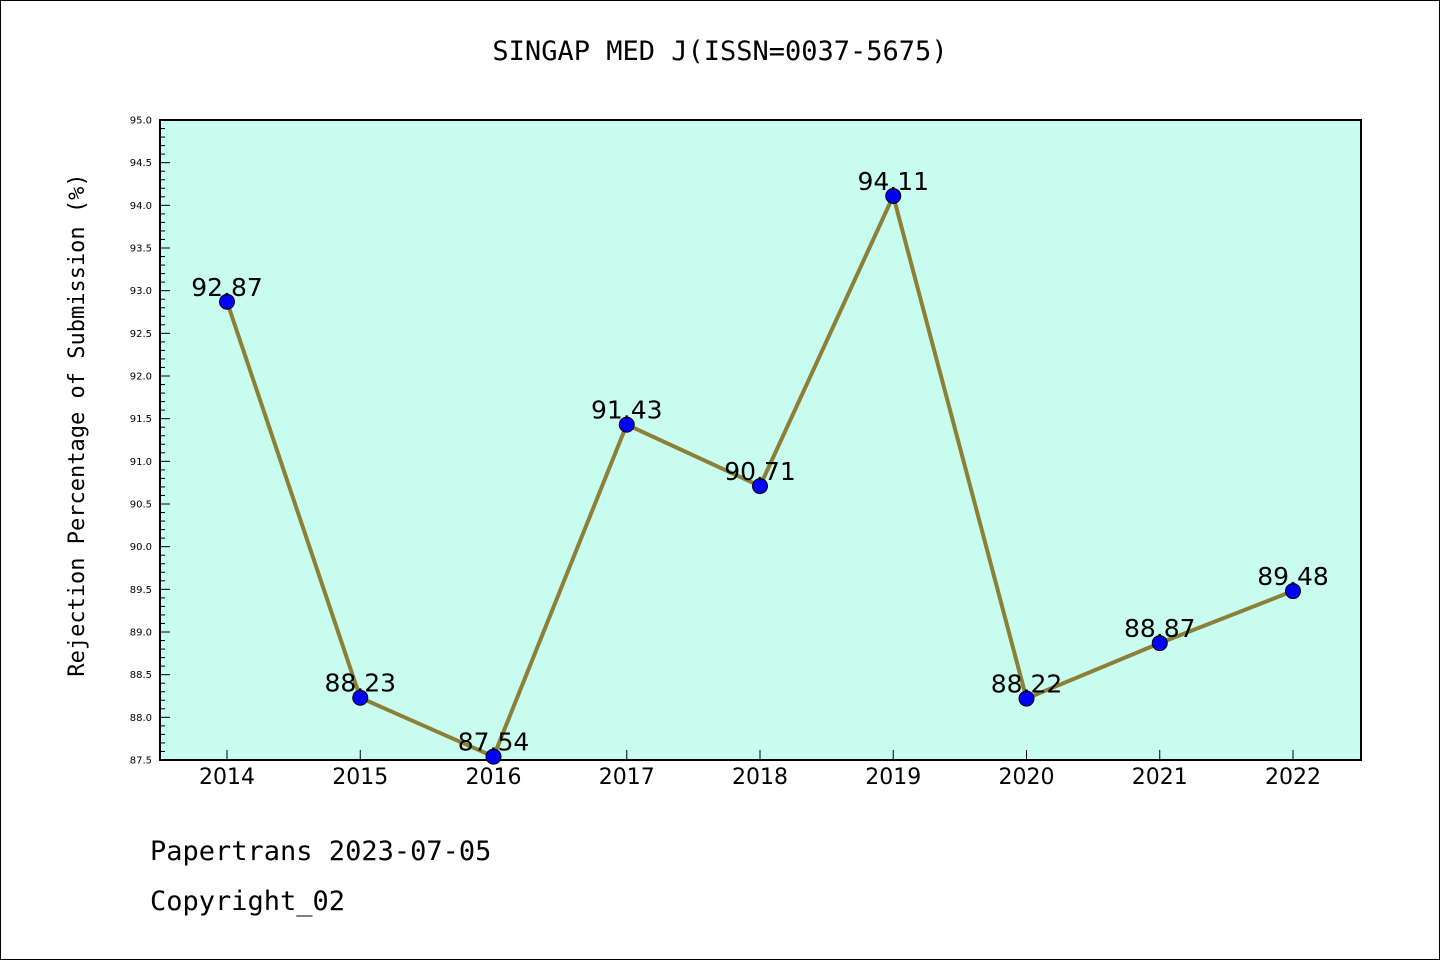 The image size is (1440, 960). I want to click on y-tick-label: 91.5, so click(141, 419).